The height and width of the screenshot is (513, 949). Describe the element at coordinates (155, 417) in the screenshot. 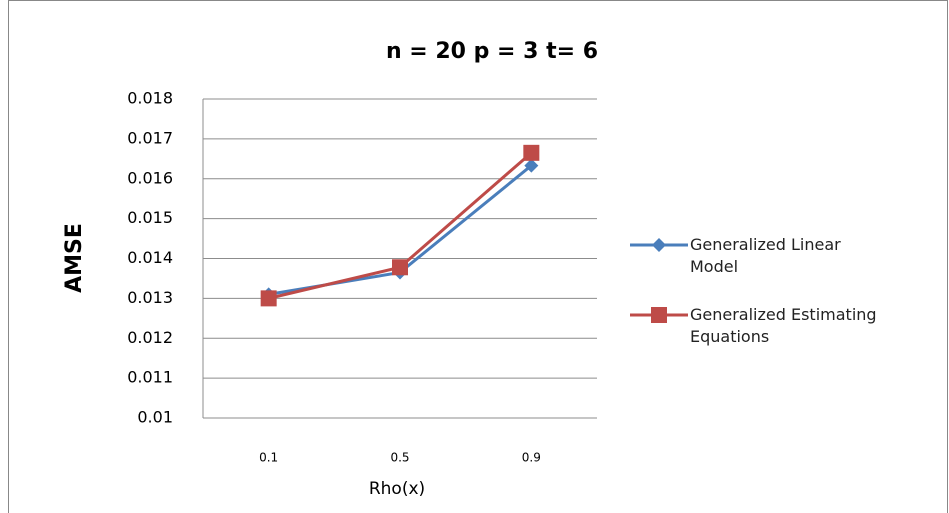

I see `y-tick-label: 0.01` at that location.